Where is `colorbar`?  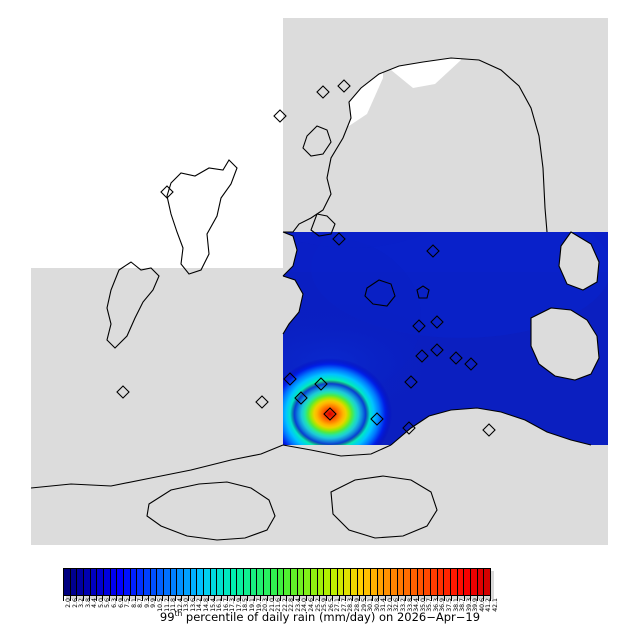
colorbar is located at coordinates (278, 583).